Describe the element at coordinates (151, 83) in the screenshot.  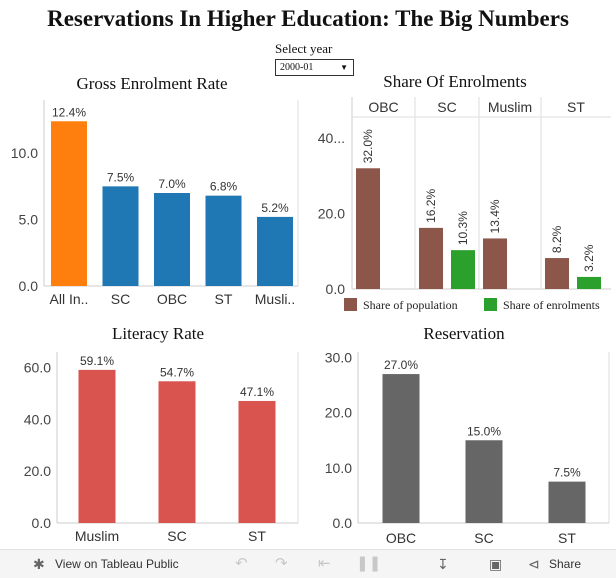
I see `chart-title: Gross Enrolment Rate` at that location.